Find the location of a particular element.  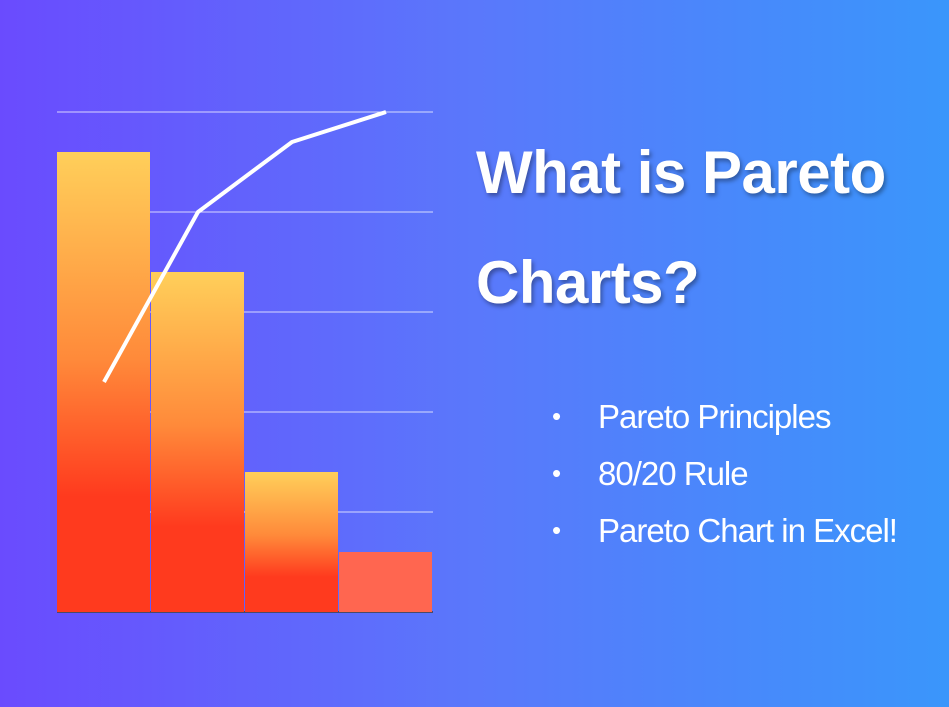

bullet: Pareto Principles is located at coordinates (724, 416).